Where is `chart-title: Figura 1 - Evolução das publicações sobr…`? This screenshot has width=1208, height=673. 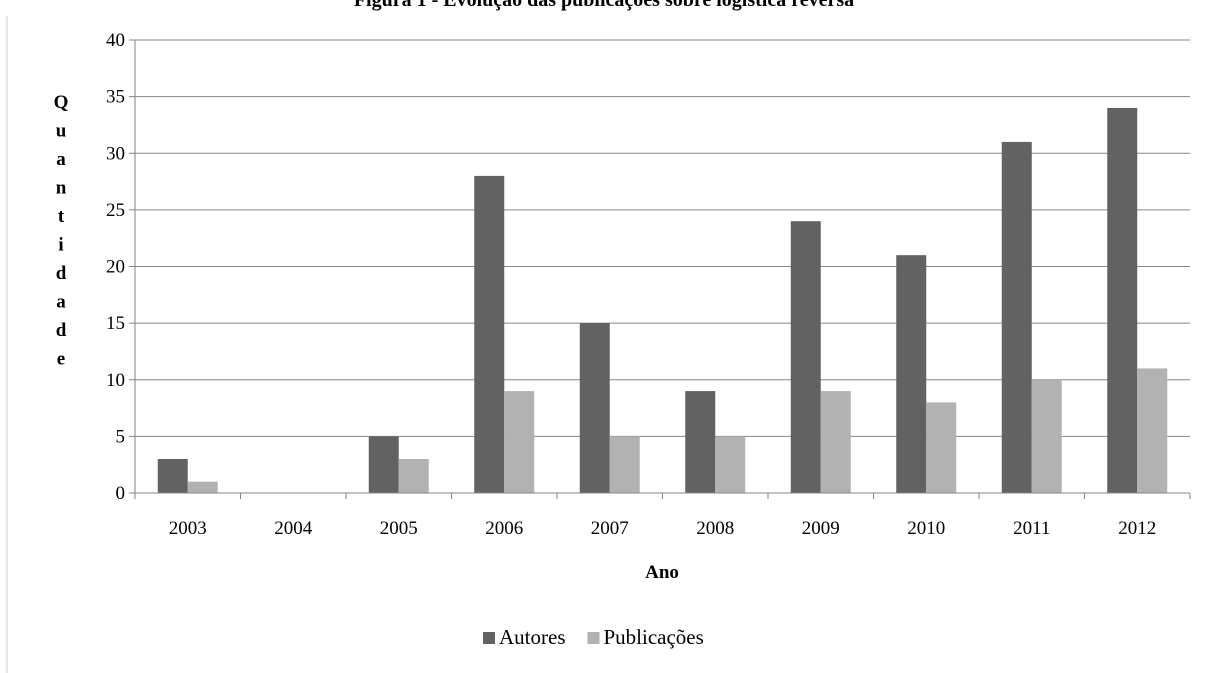
chart-title: Figura 1 - Evolução das publicações sobr… is located at coordinates (604, 5).